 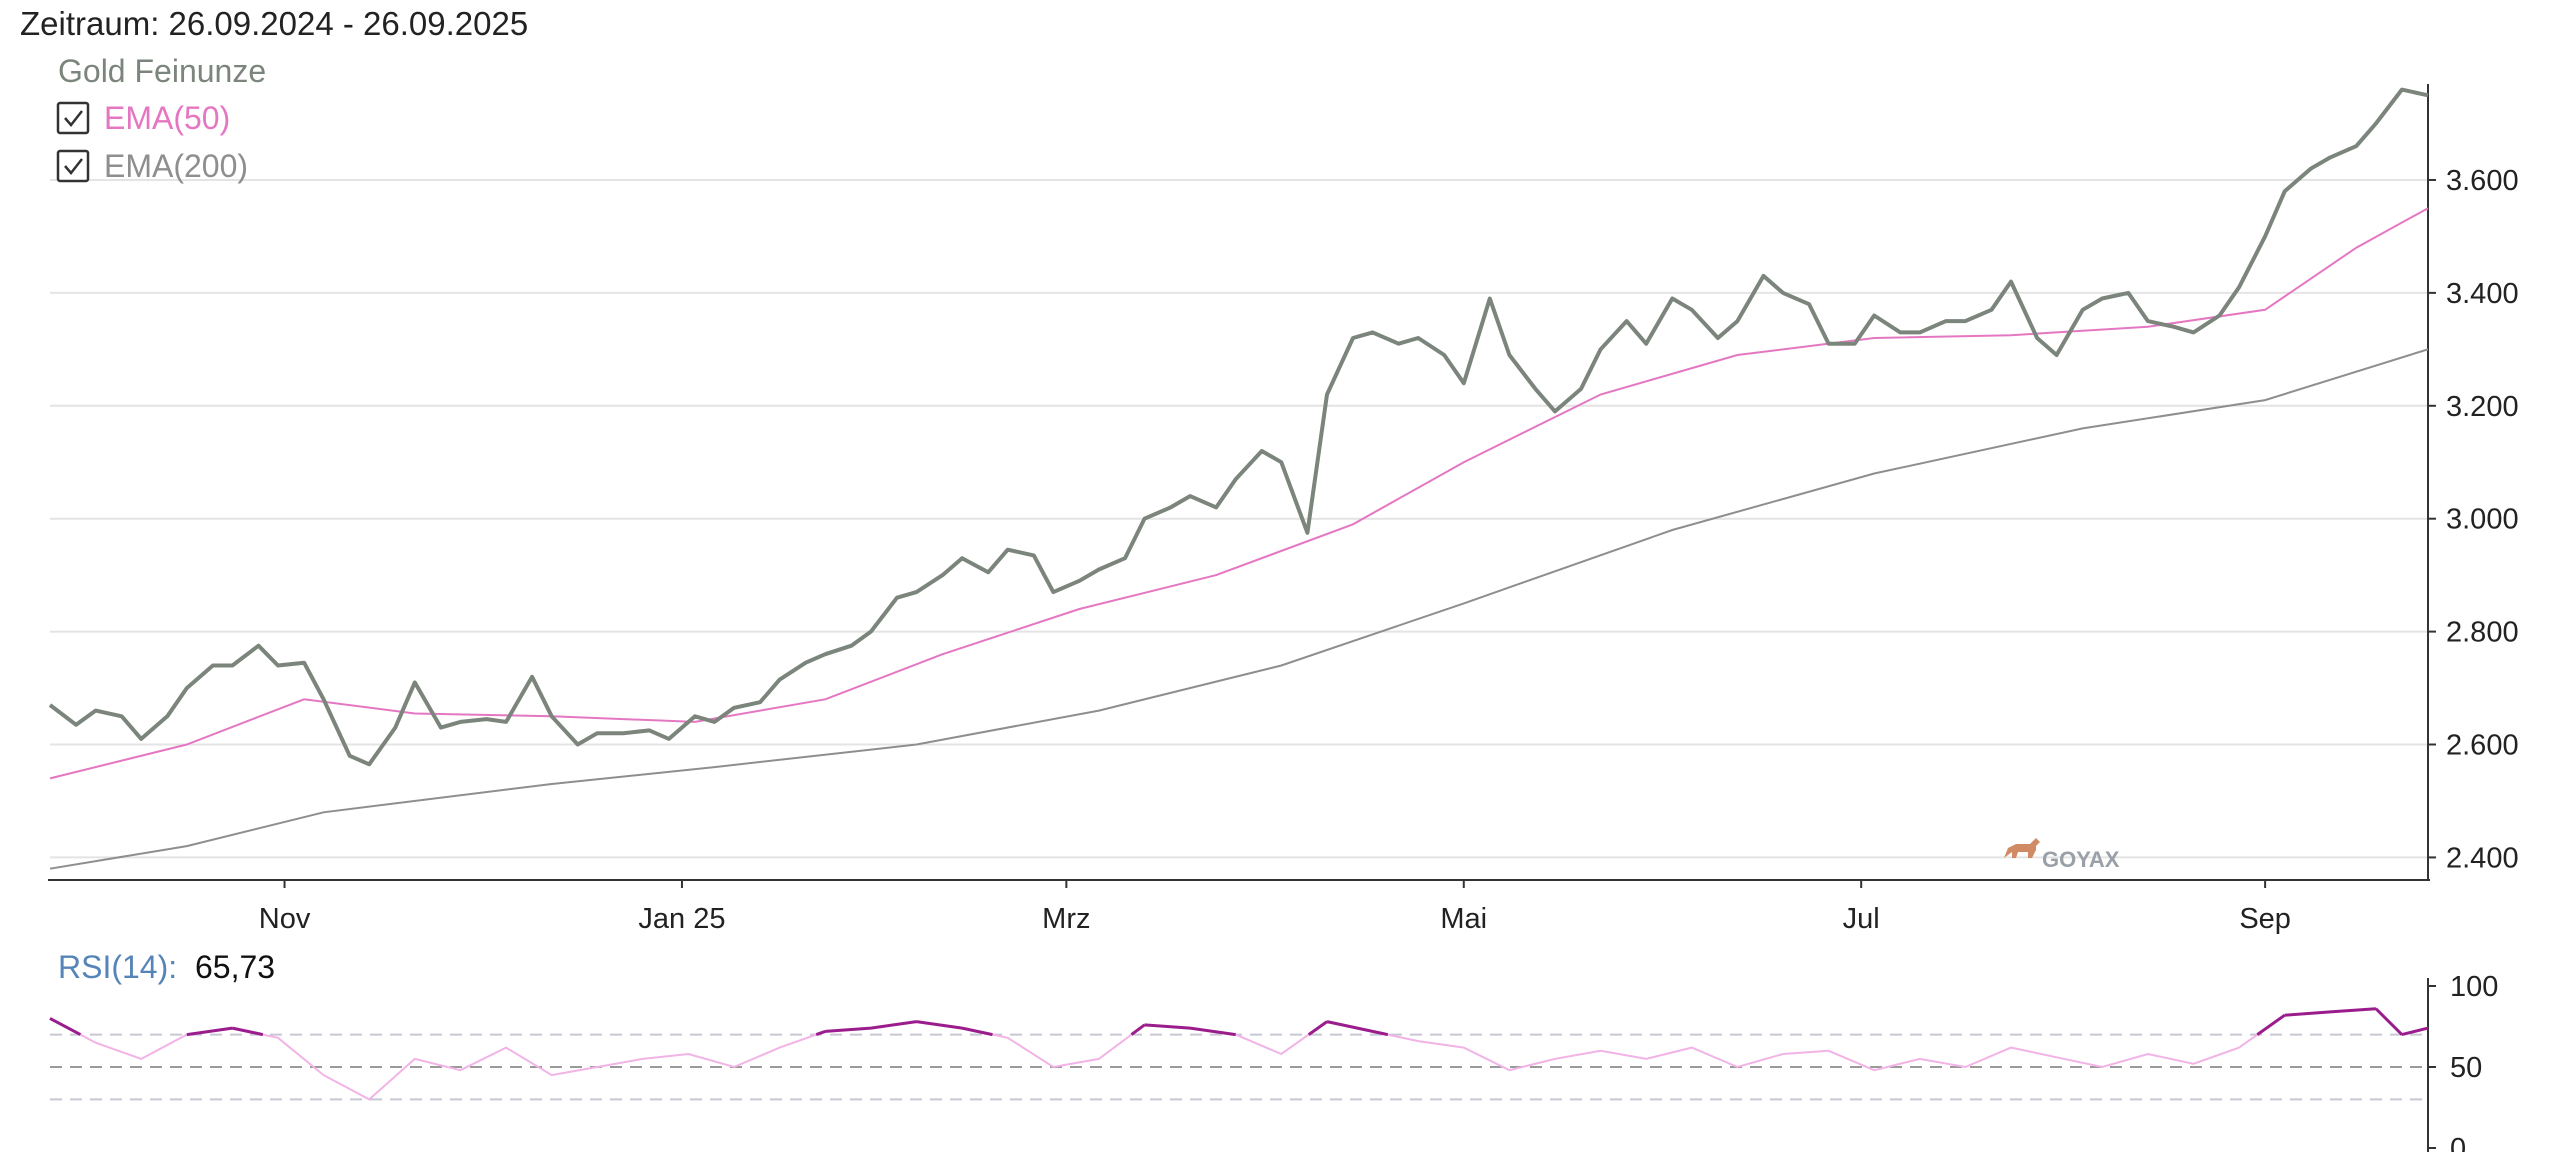 I want to click on ema50-checkbox, so click(x=73, y=118).